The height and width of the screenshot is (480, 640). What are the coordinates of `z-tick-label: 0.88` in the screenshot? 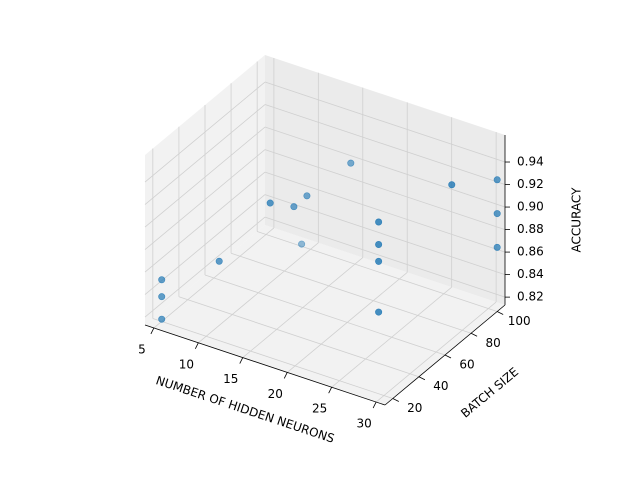 It's located at (530, 229).